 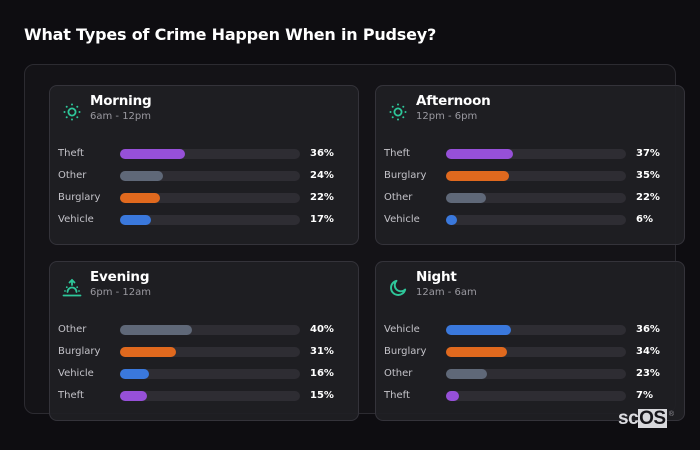 I want to click on card-header: Night 12am - 6am, so click(x=530, y=282).